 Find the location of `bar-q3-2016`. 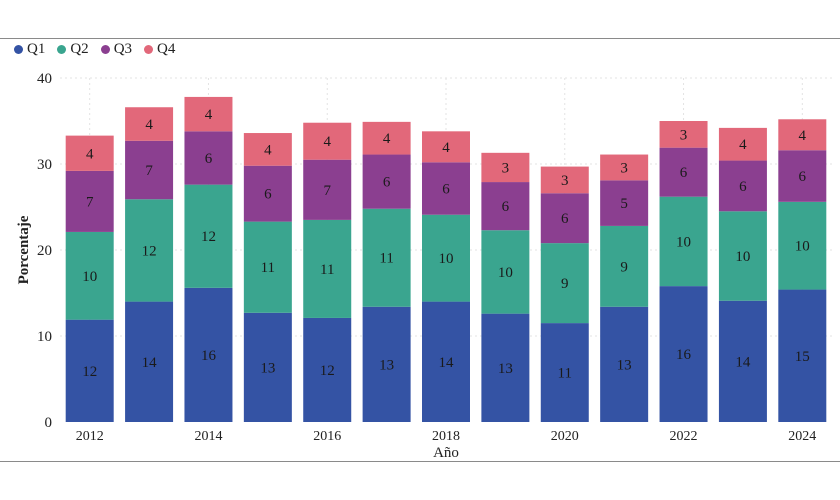

bar-q3-2016 is located at coordinates (327, 189).